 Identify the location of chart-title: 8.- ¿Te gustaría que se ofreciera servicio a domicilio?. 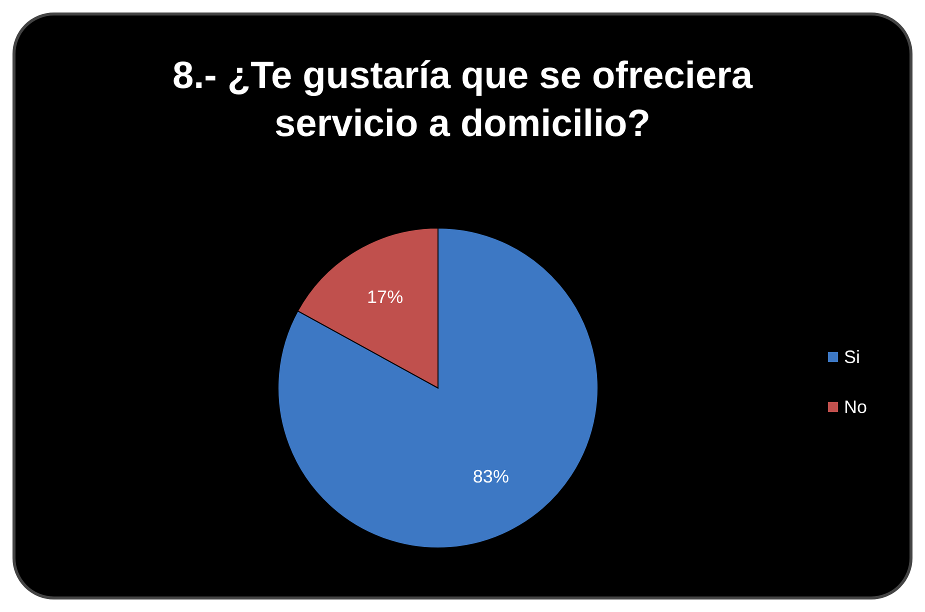
(463, 100).